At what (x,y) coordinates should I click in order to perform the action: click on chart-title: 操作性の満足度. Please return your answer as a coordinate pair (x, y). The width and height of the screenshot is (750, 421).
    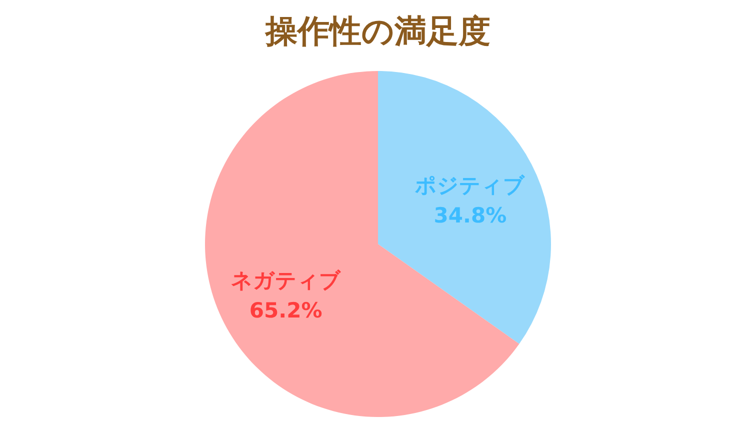
    Looking at the image, I should click on (377, 31).